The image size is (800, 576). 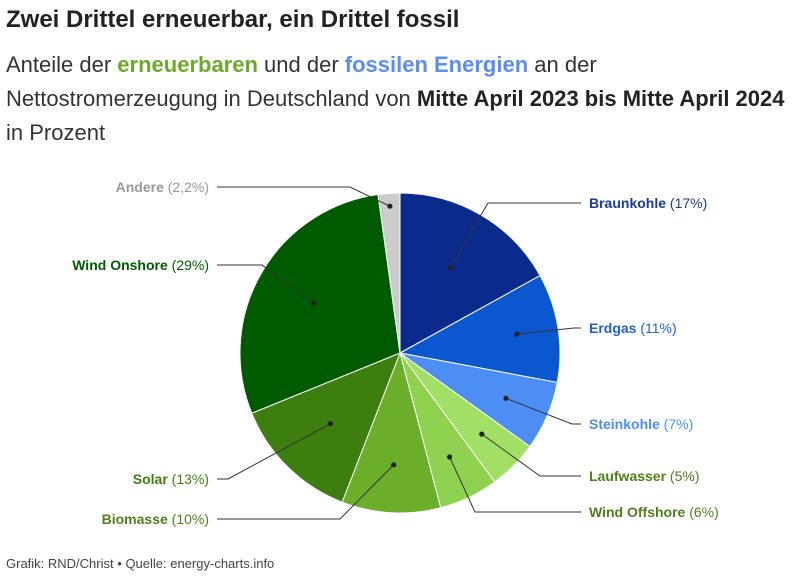 I want to click on slice-wind-onshore, so click(x=320, y=304).